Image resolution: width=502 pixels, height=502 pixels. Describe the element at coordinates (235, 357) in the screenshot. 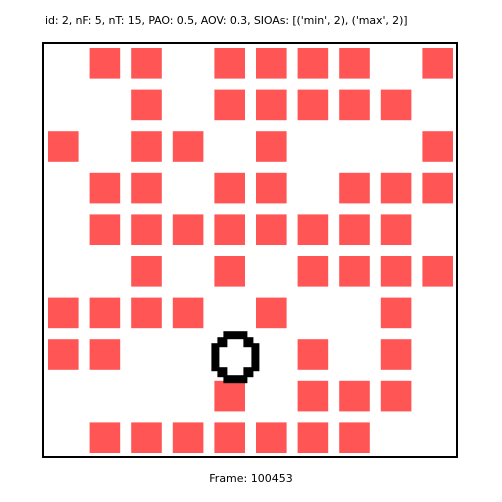

I see `ring-agent-icon` at that location.